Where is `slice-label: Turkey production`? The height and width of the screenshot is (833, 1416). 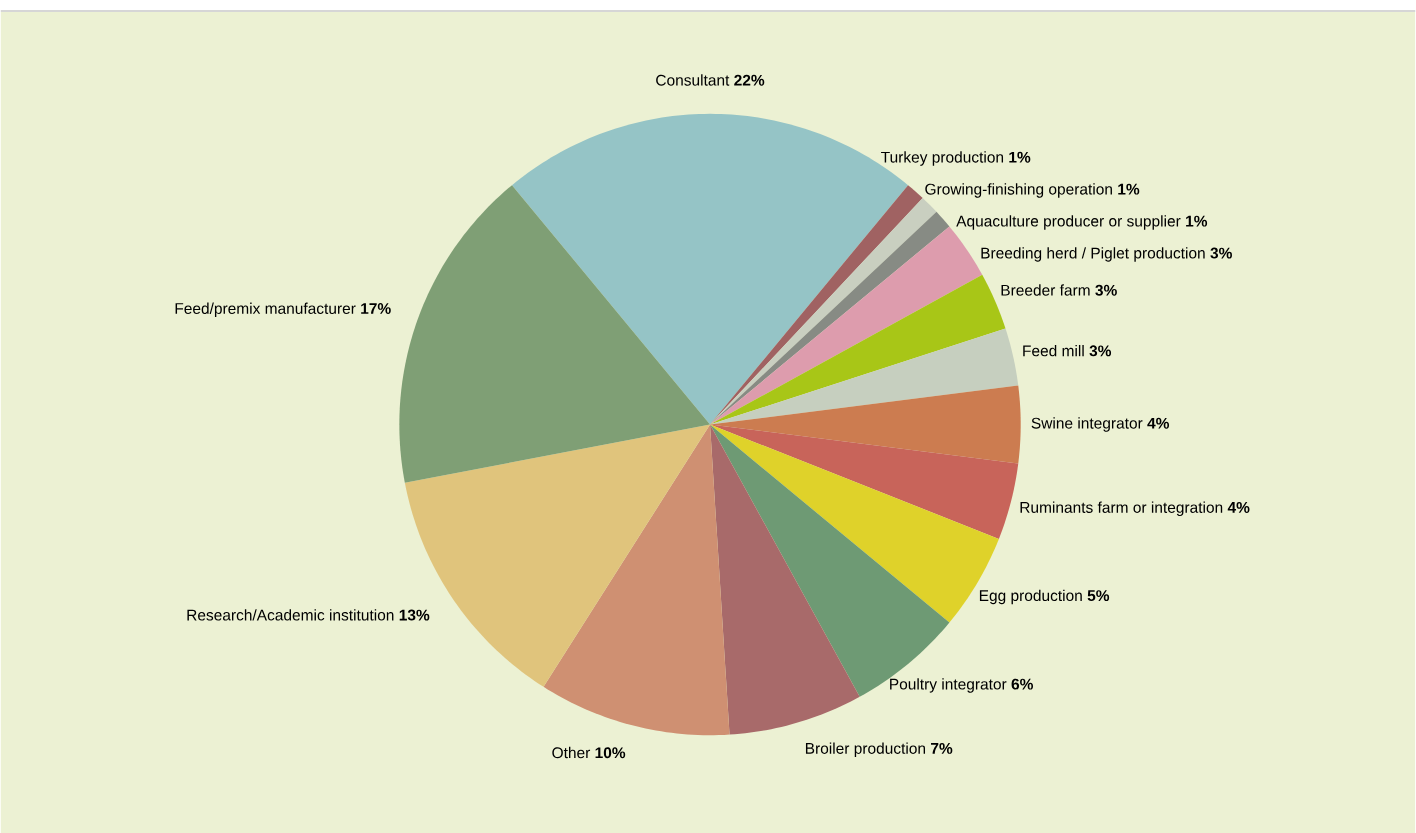 slice-label: Turkey production is located at coordinates (942, 158).